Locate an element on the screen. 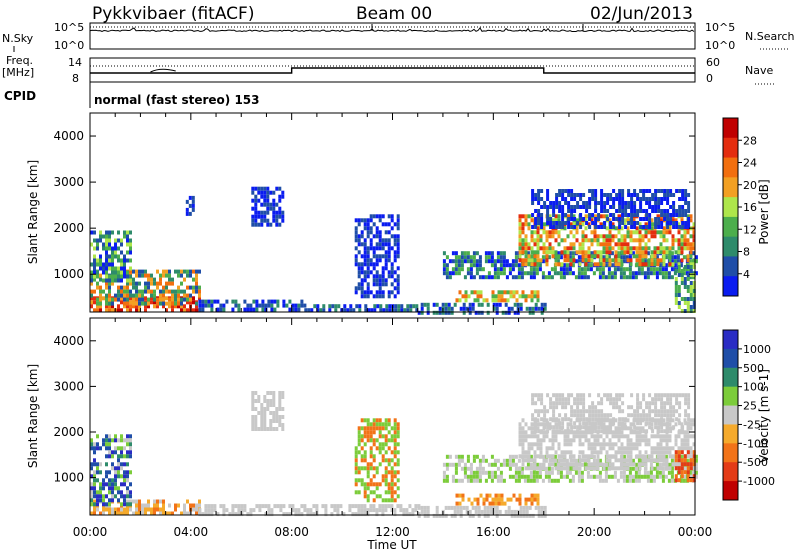 Image resolution: width=800 pixels, height=558 pixels. power-colorbar-label: Power [dB] is located at coordinates (764, 211).